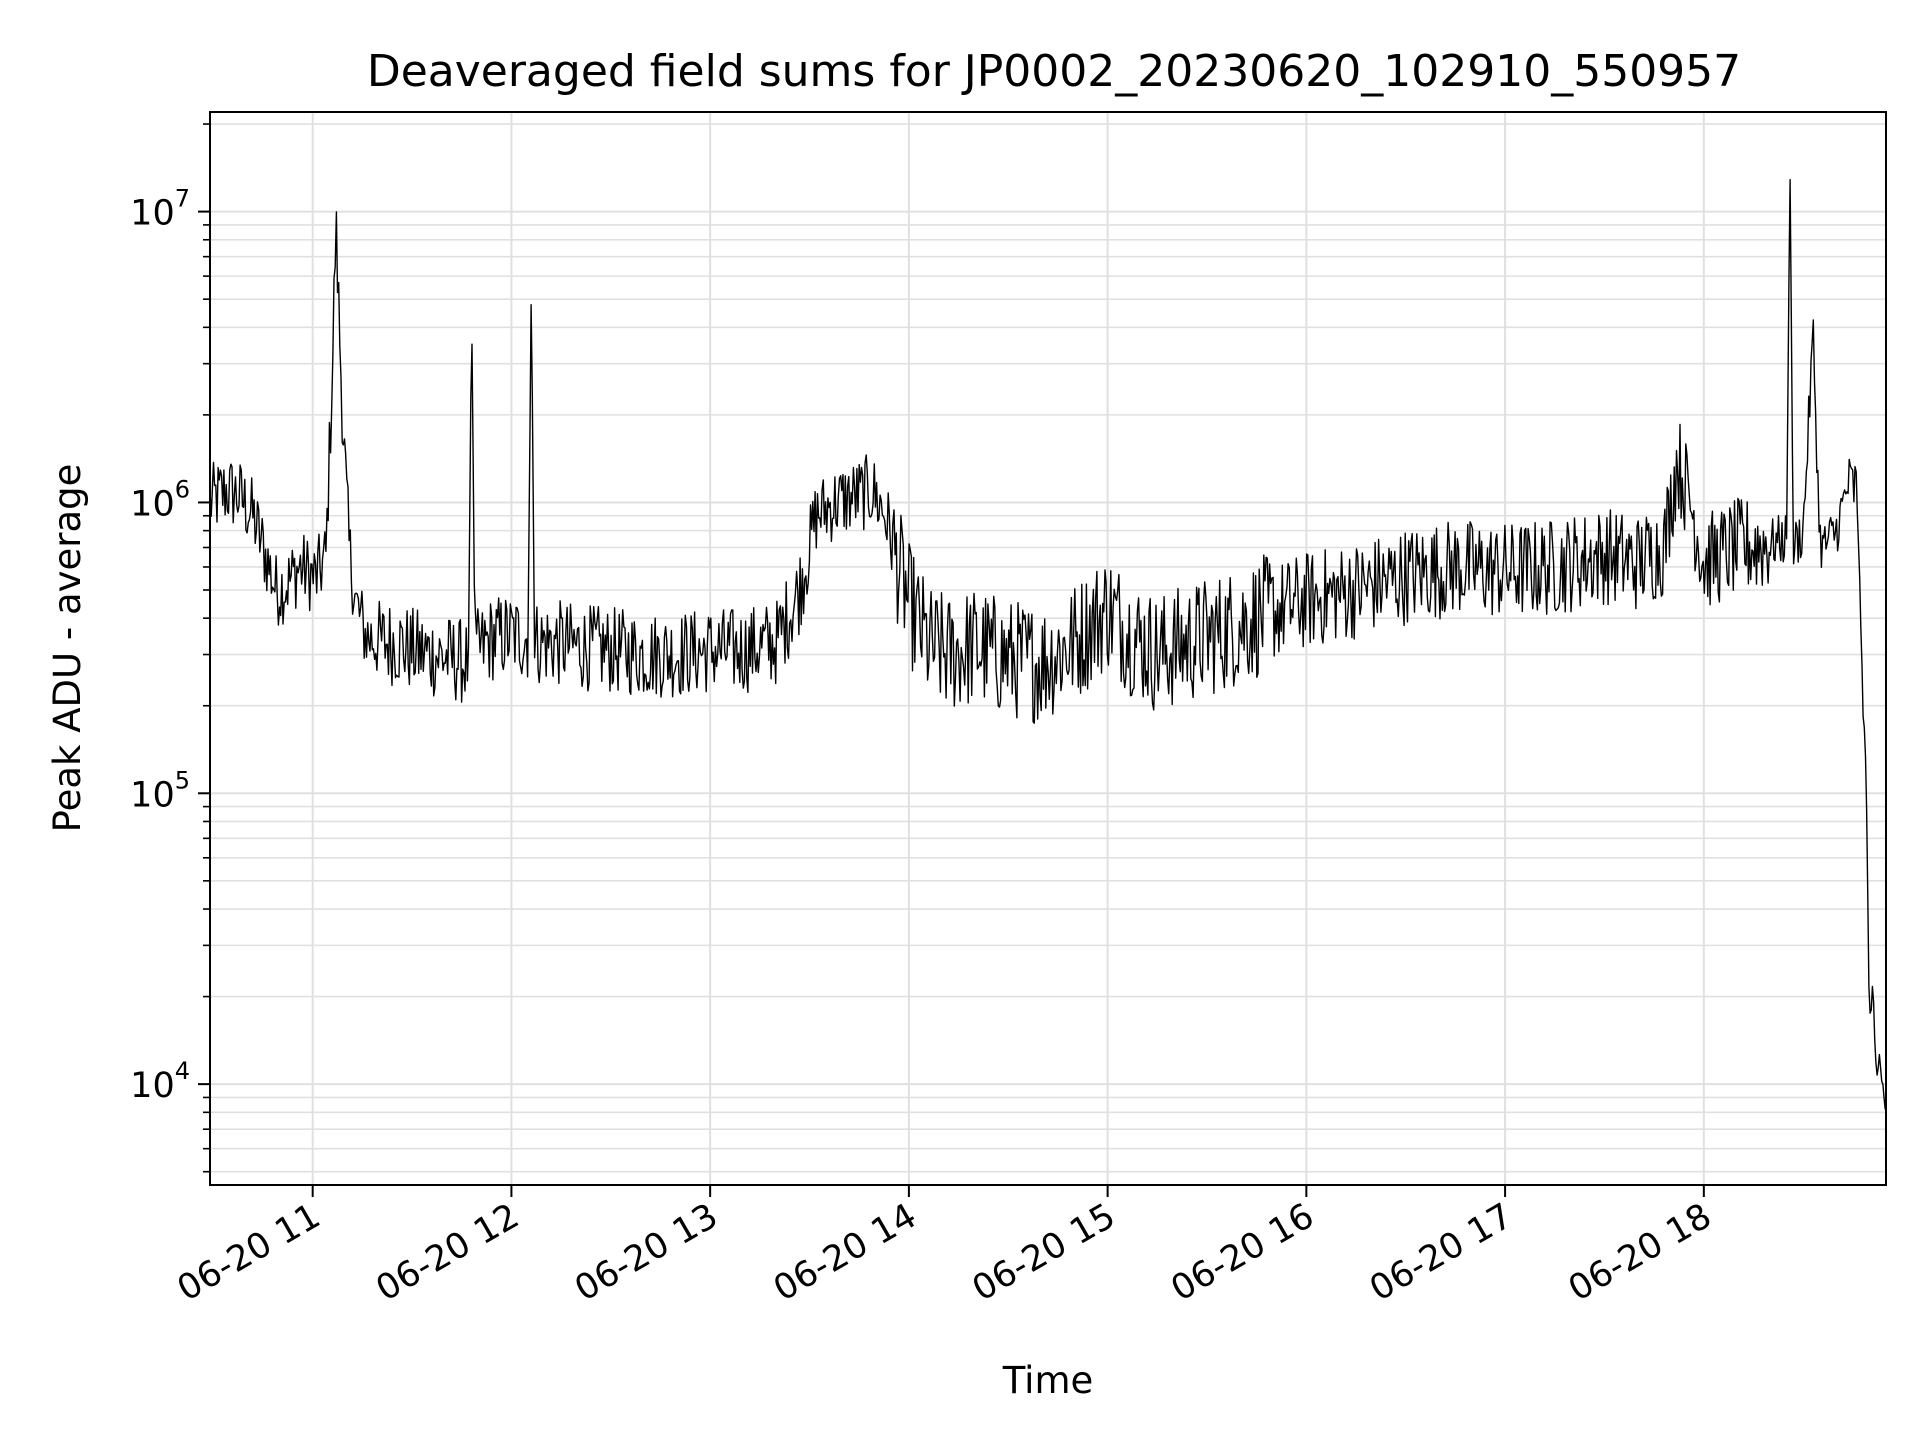 Image resolution: width=1920 pixels, height=1440 pixels. Describe the element at coordinates (160, 499) in the screenshot. I see `y-tick-label: 10⁶` at that location.